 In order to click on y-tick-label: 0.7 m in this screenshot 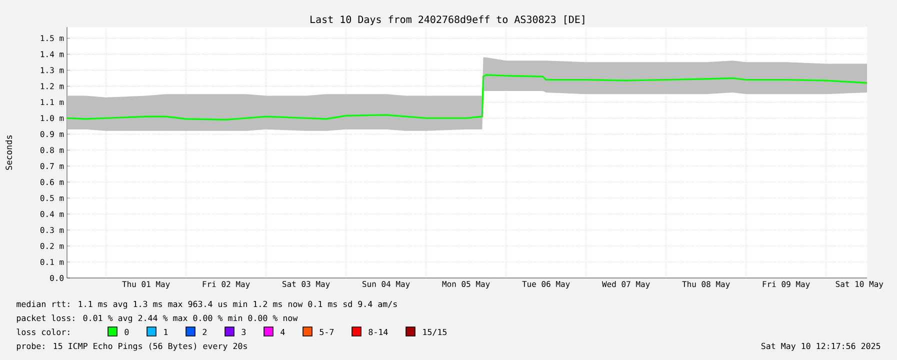, I will do `click(52, 166)`.